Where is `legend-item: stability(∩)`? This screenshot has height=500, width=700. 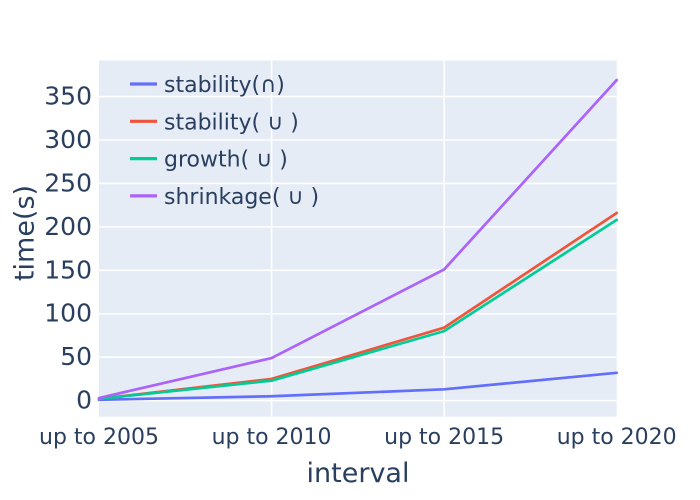
legend-item: stability(∩) is located at coordinates (207, 85).